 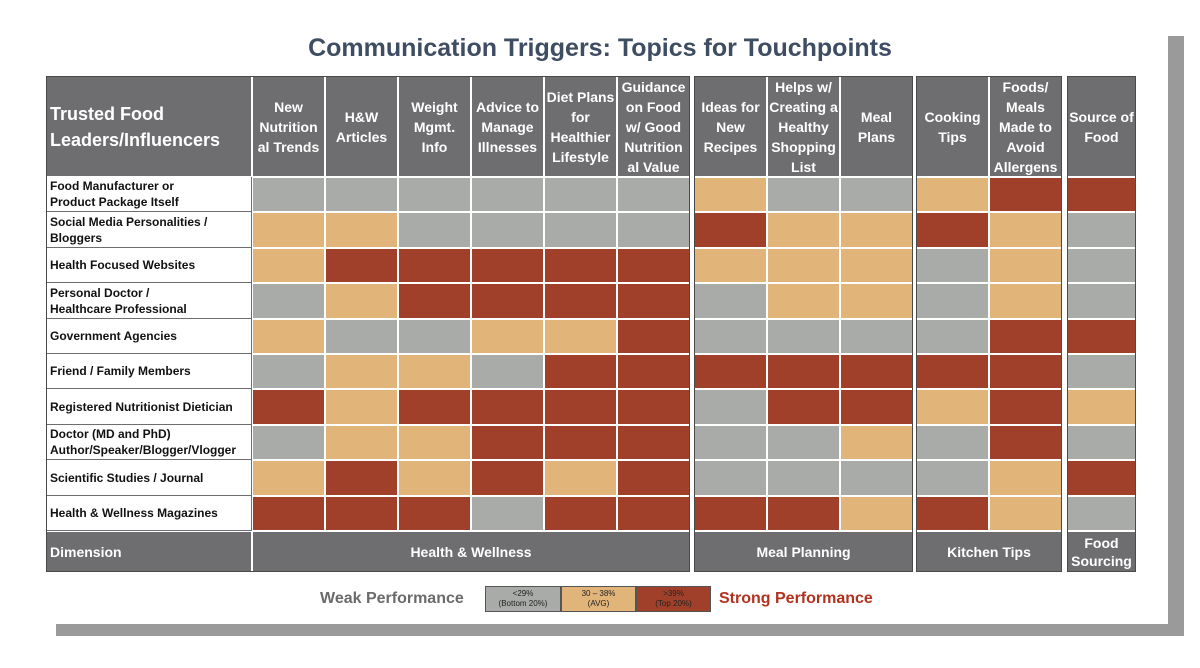 I want to click on dimension-label: Food Sourcing, so click(x=1101, y=551).